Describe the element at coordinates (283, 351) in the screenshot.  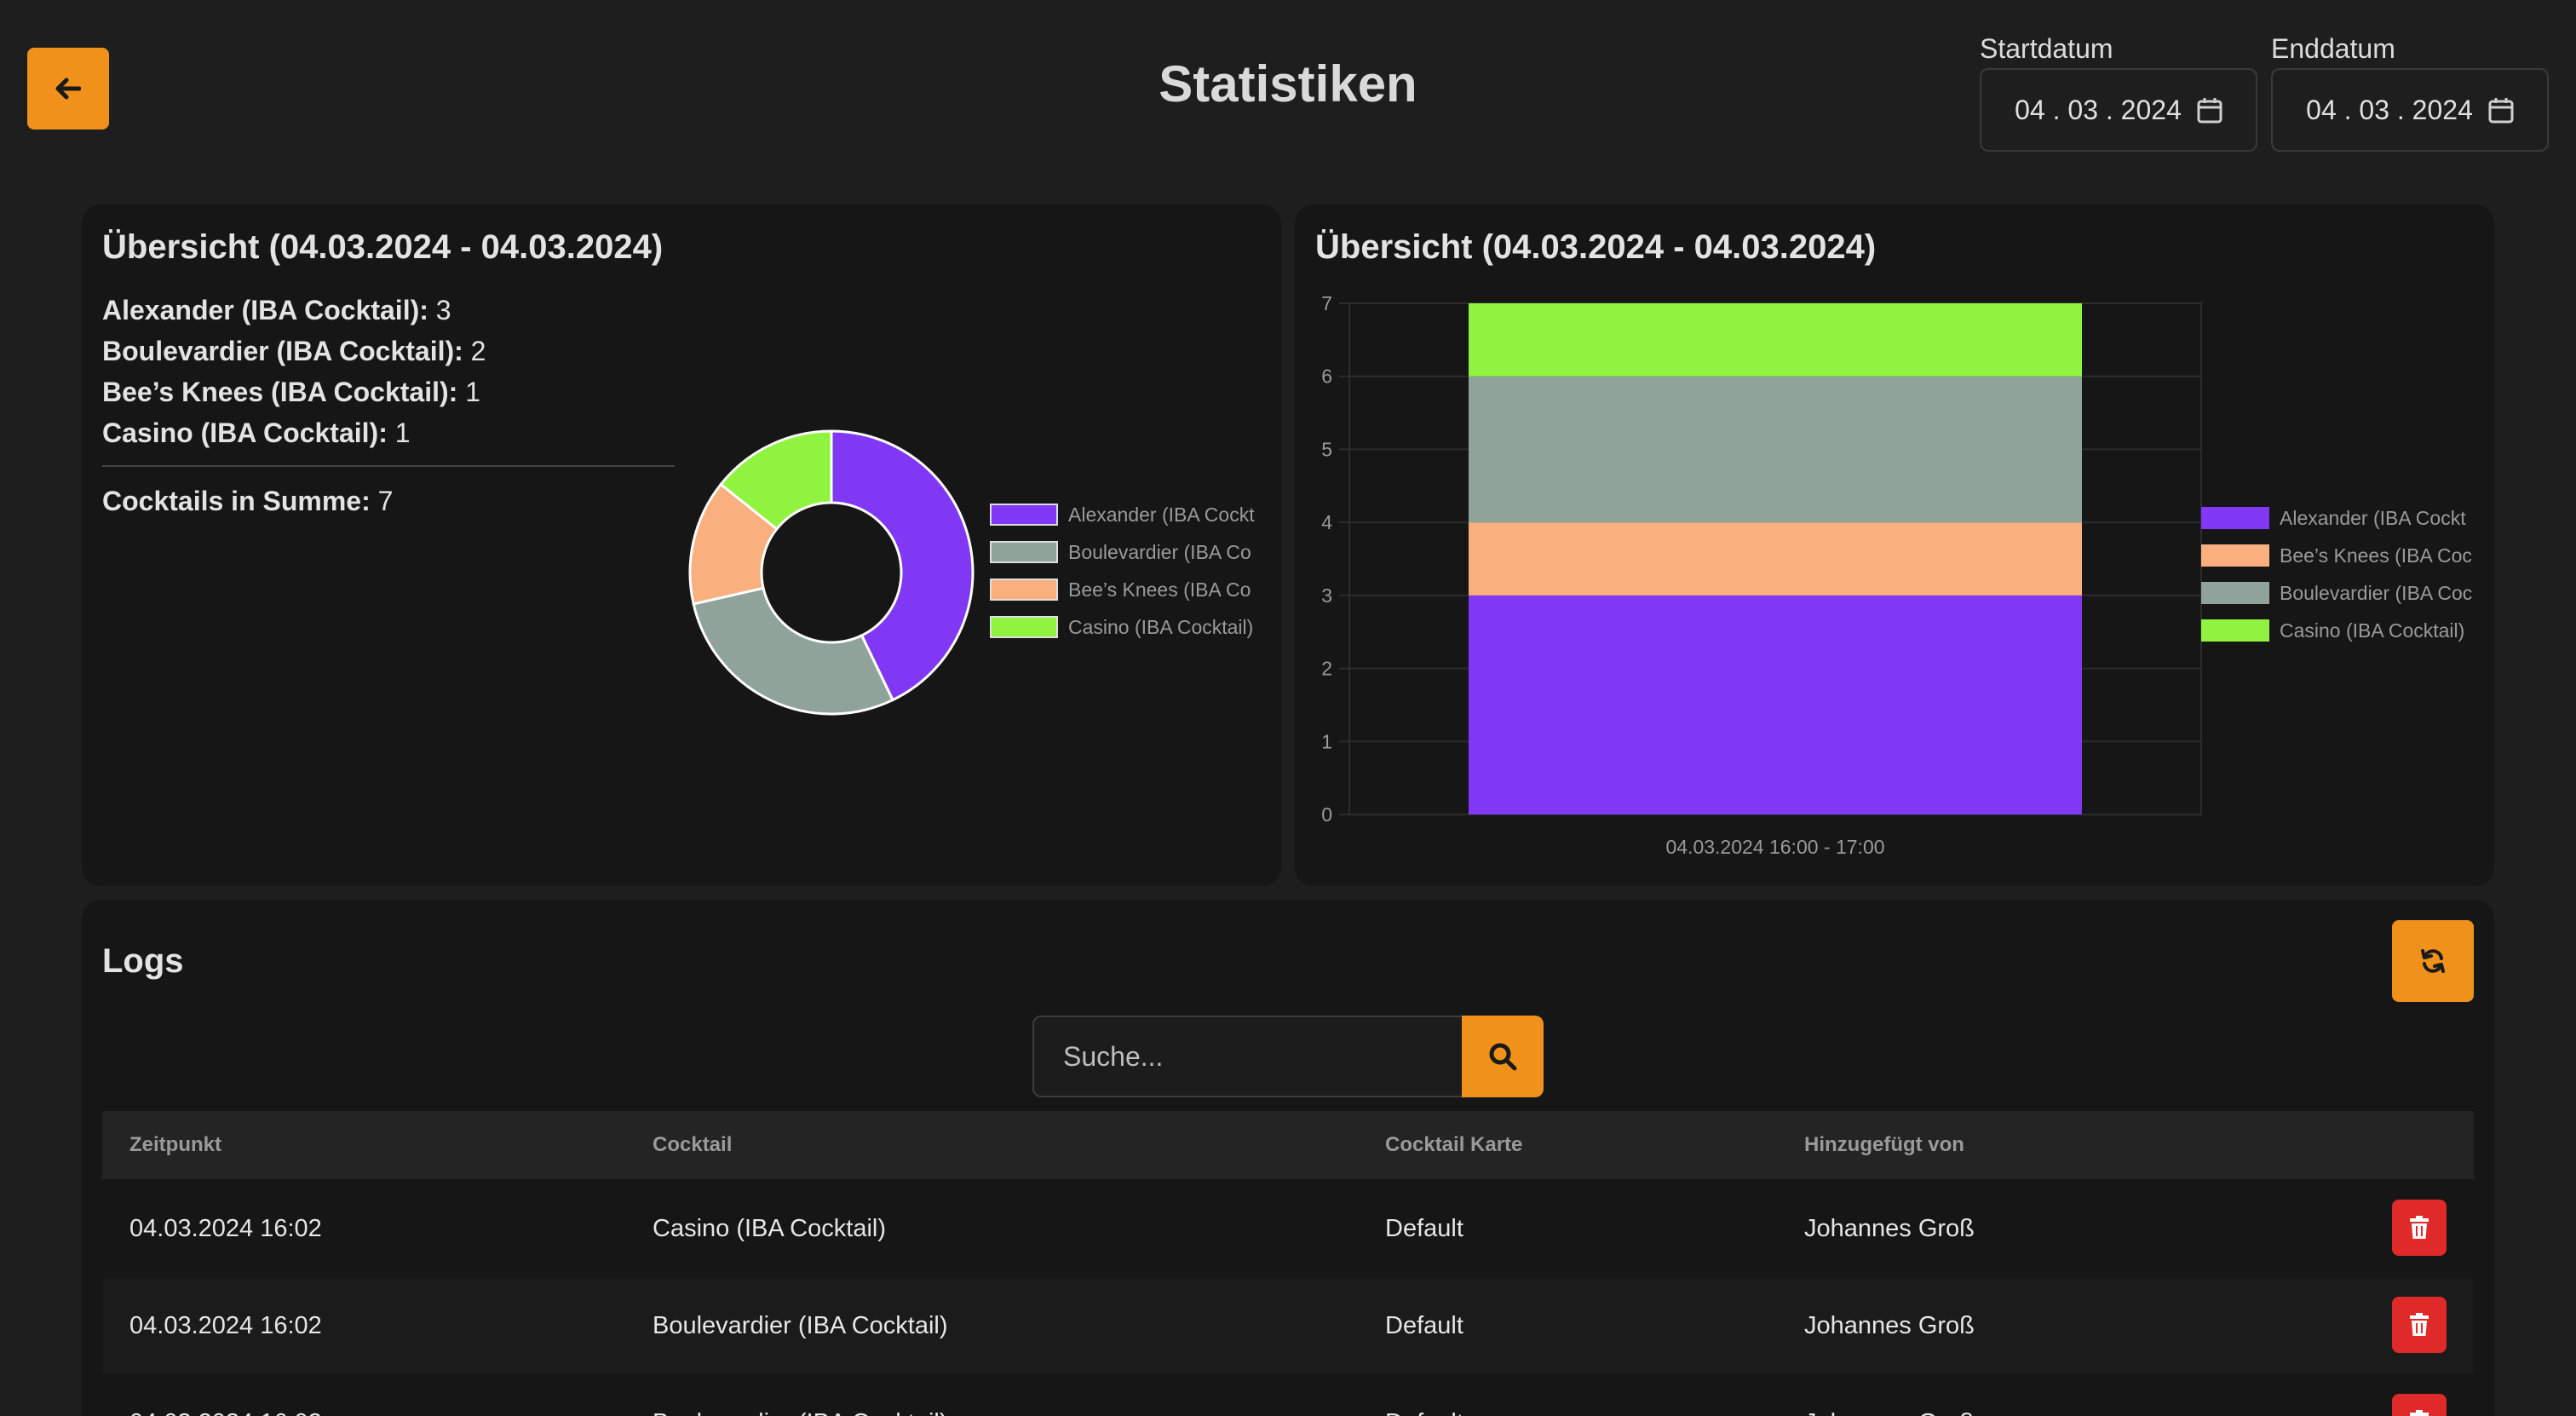
I see `stat-name: Boulevardier (IBA Cocktail):` at that location.